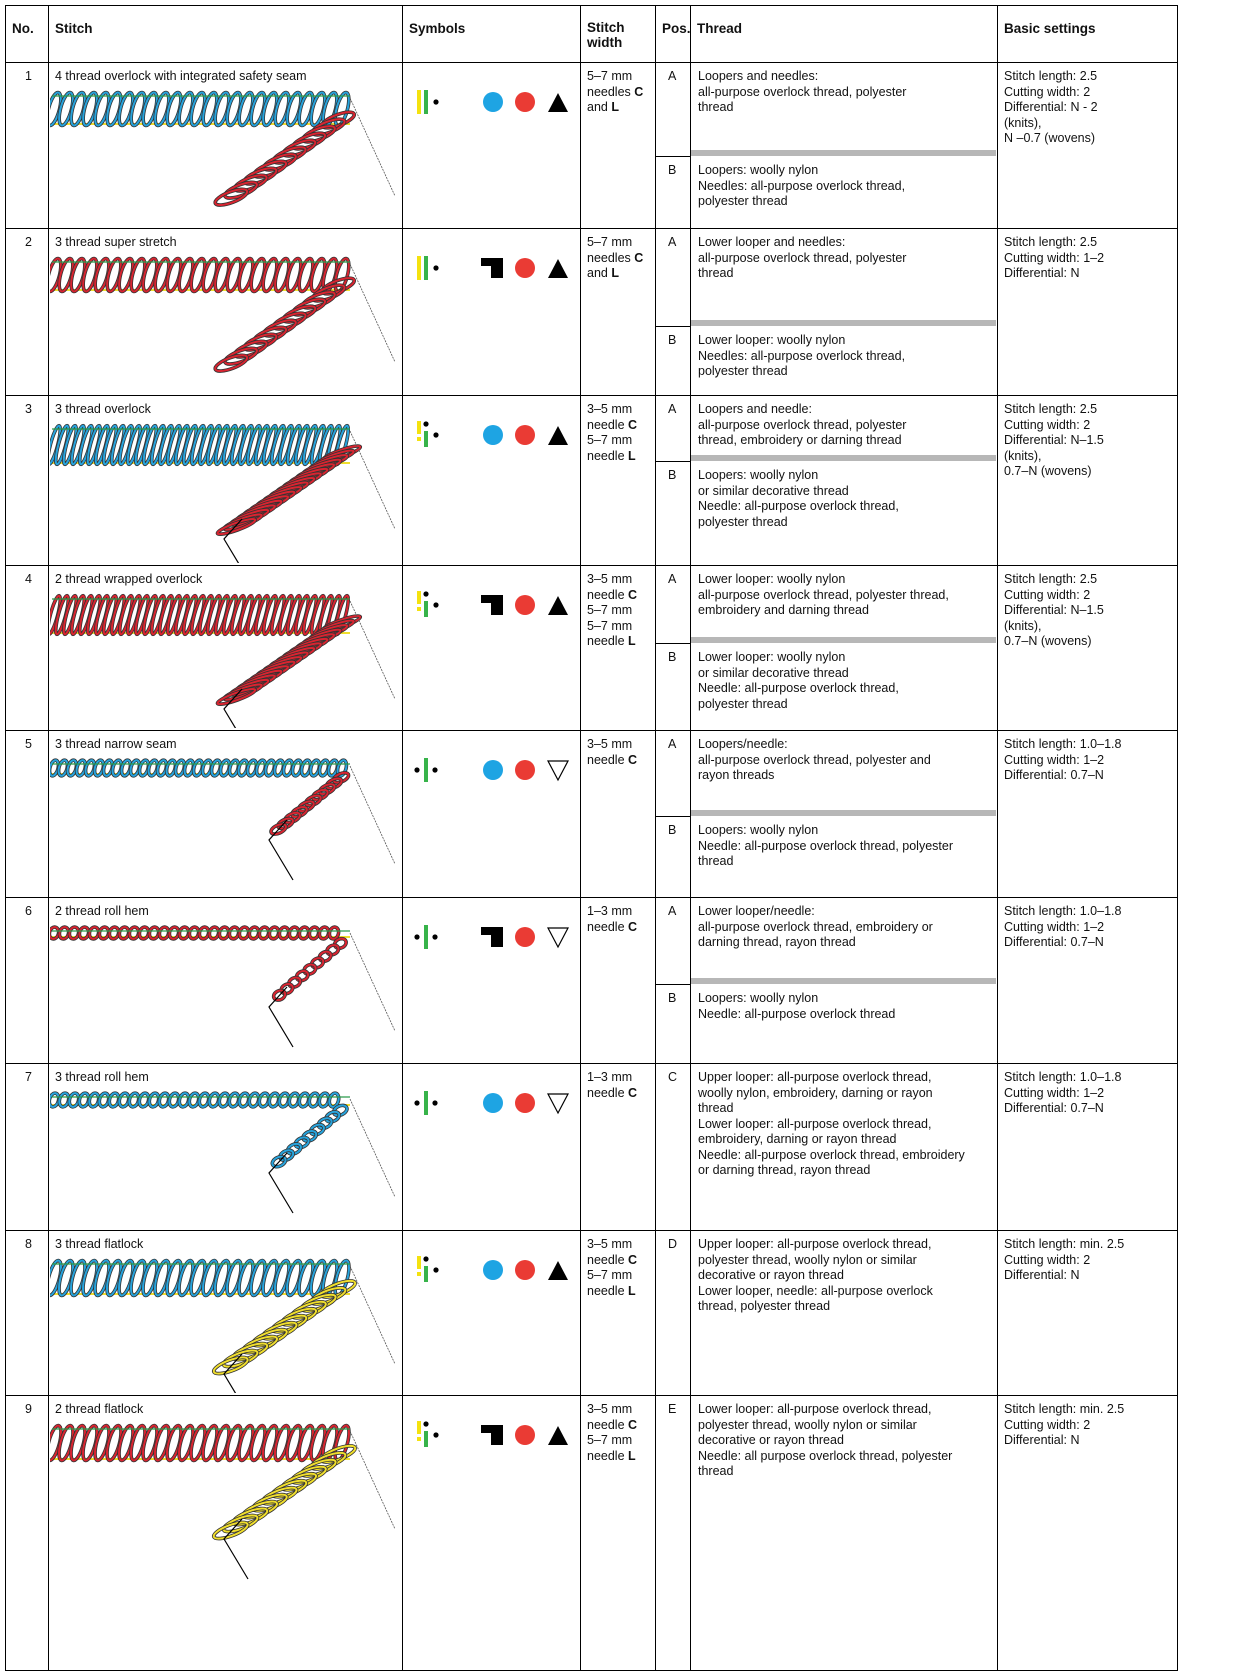 This screenshot has height=1676, width=1258. What do you see at coordinates (755, 409) in the screenshot?
I see `thread-line: Loopers and needle:` at bounding box center [755, 409].